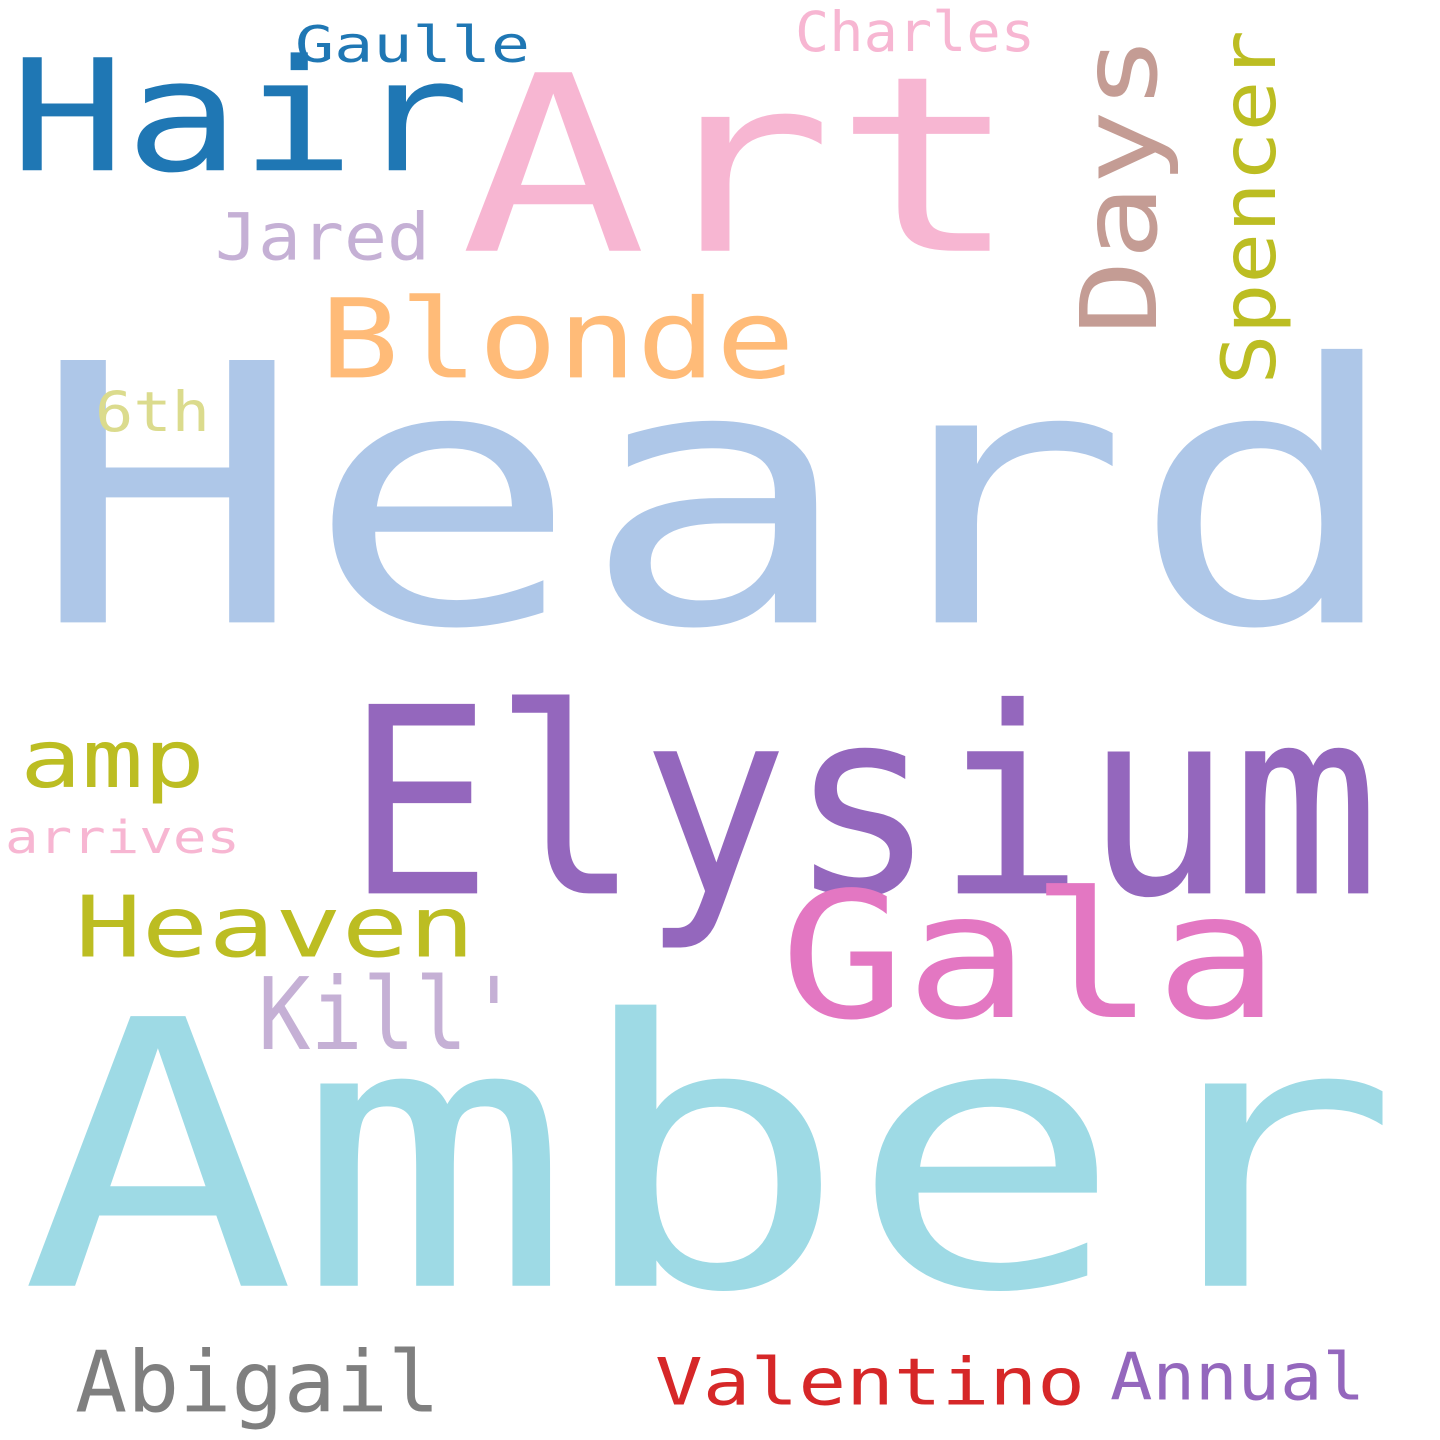 Image resolution: width=1440 pixels, height=1440 pixels. Describe the element at coordinates (240, 117) in the screenshot. I see `word-hair: Hair` at that location.